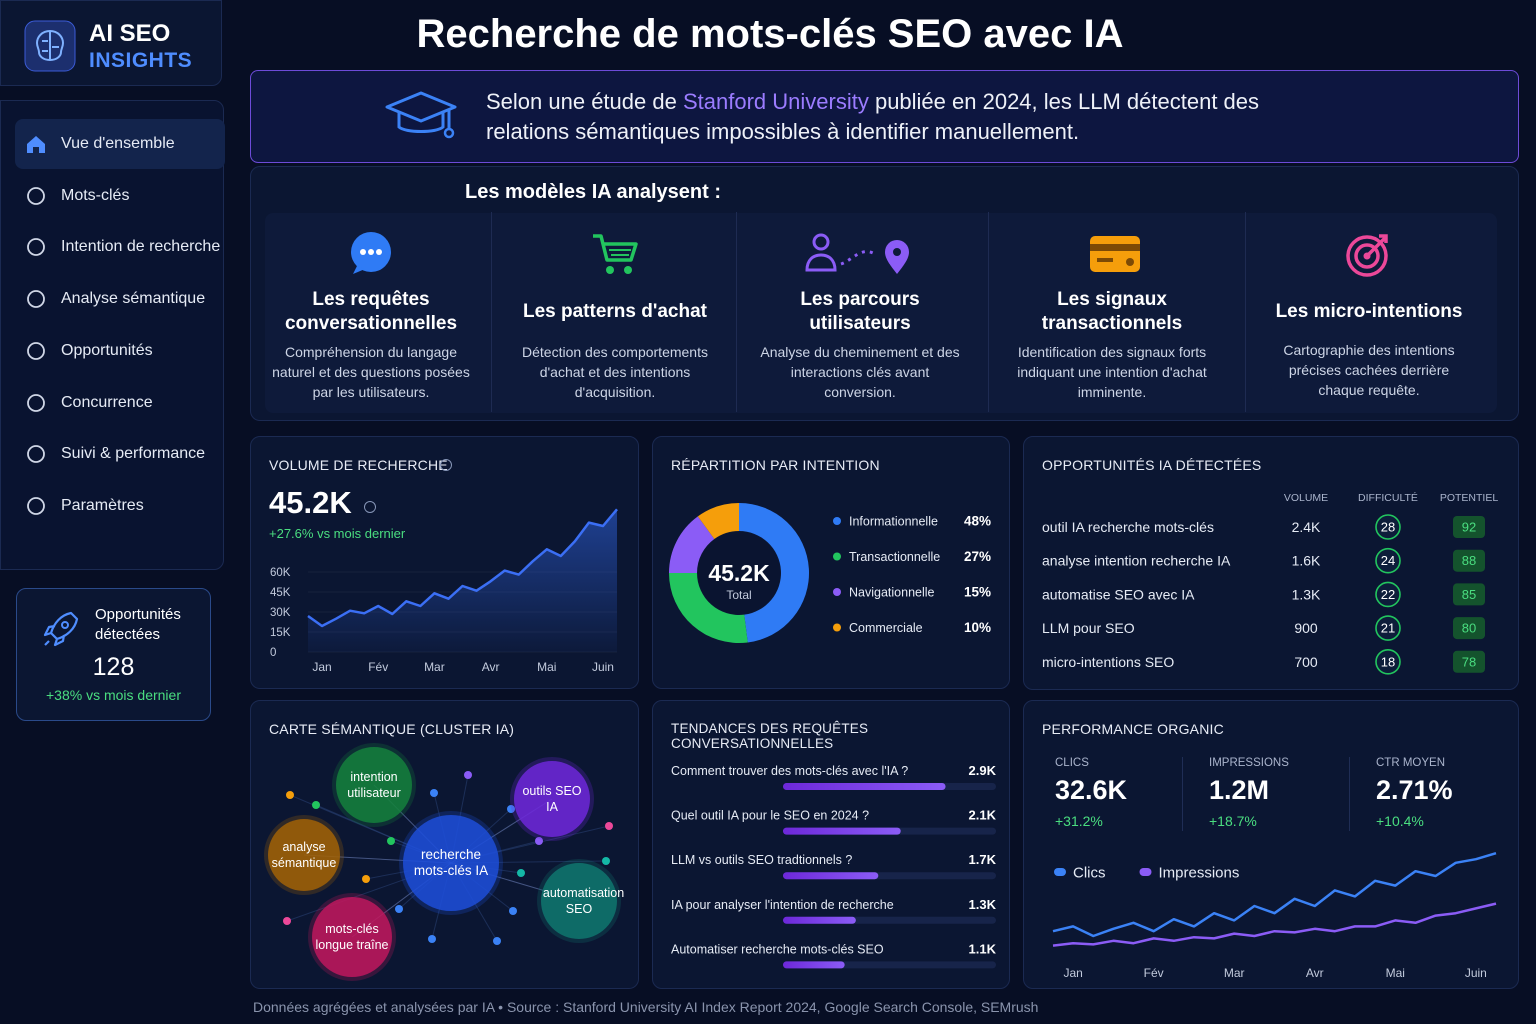  Describe the element at coordinates (983, 770) in the screenshot. I see `value-label: 2.9K` at that location.